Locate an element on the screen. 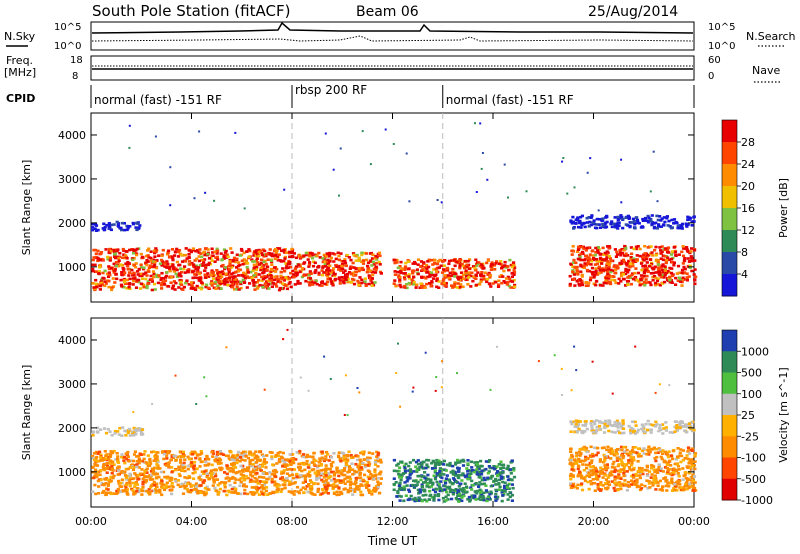 This screenshot has height=554, width=800. nsearch-tick-top: 10^5 is located at coordinates (721, 27).